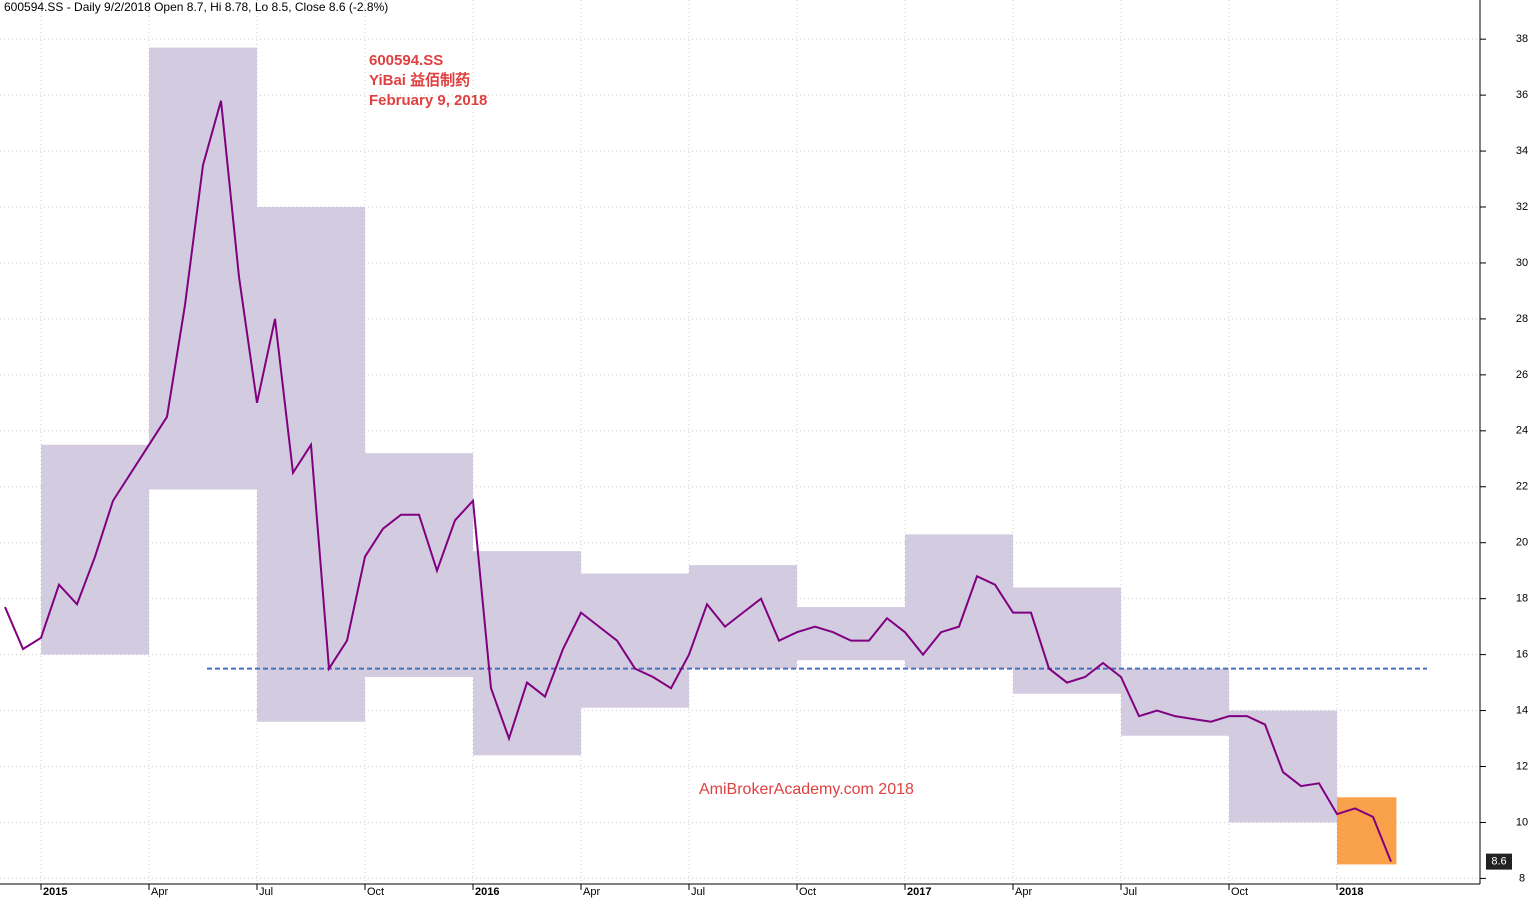  What do you see at coordinates (1522, 878) in the screenshot?
I see `y-tick-label: 8` at bounding box center [1522, 878].